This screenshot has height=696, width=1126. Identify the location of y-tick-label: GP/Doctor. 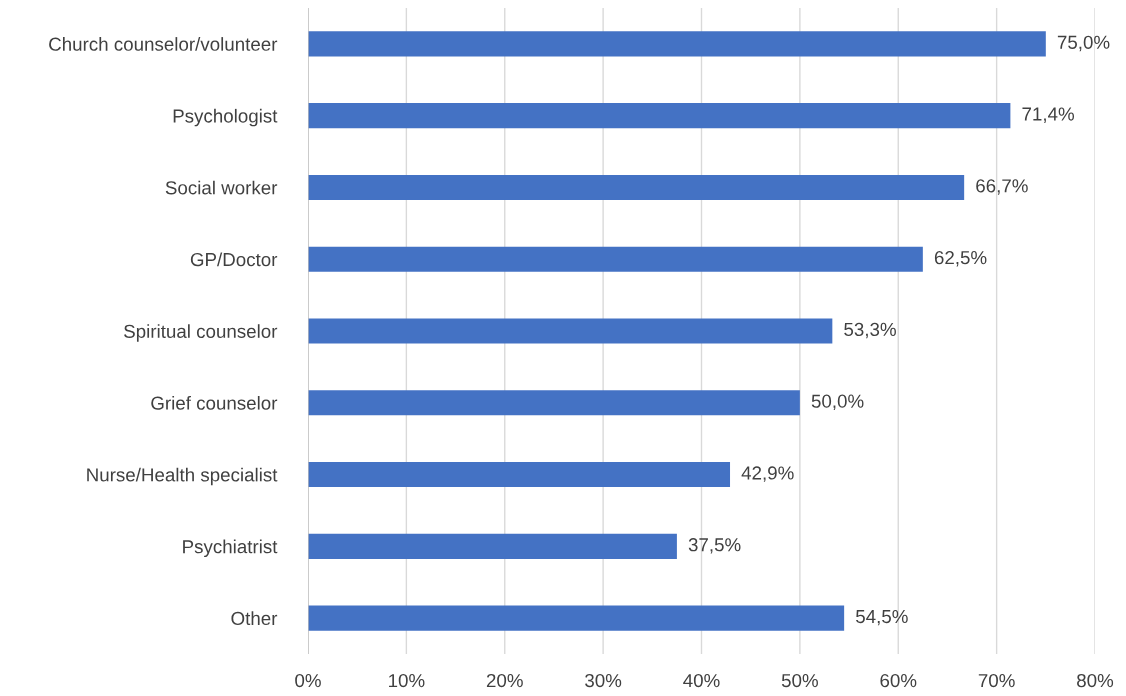
(234, 259).